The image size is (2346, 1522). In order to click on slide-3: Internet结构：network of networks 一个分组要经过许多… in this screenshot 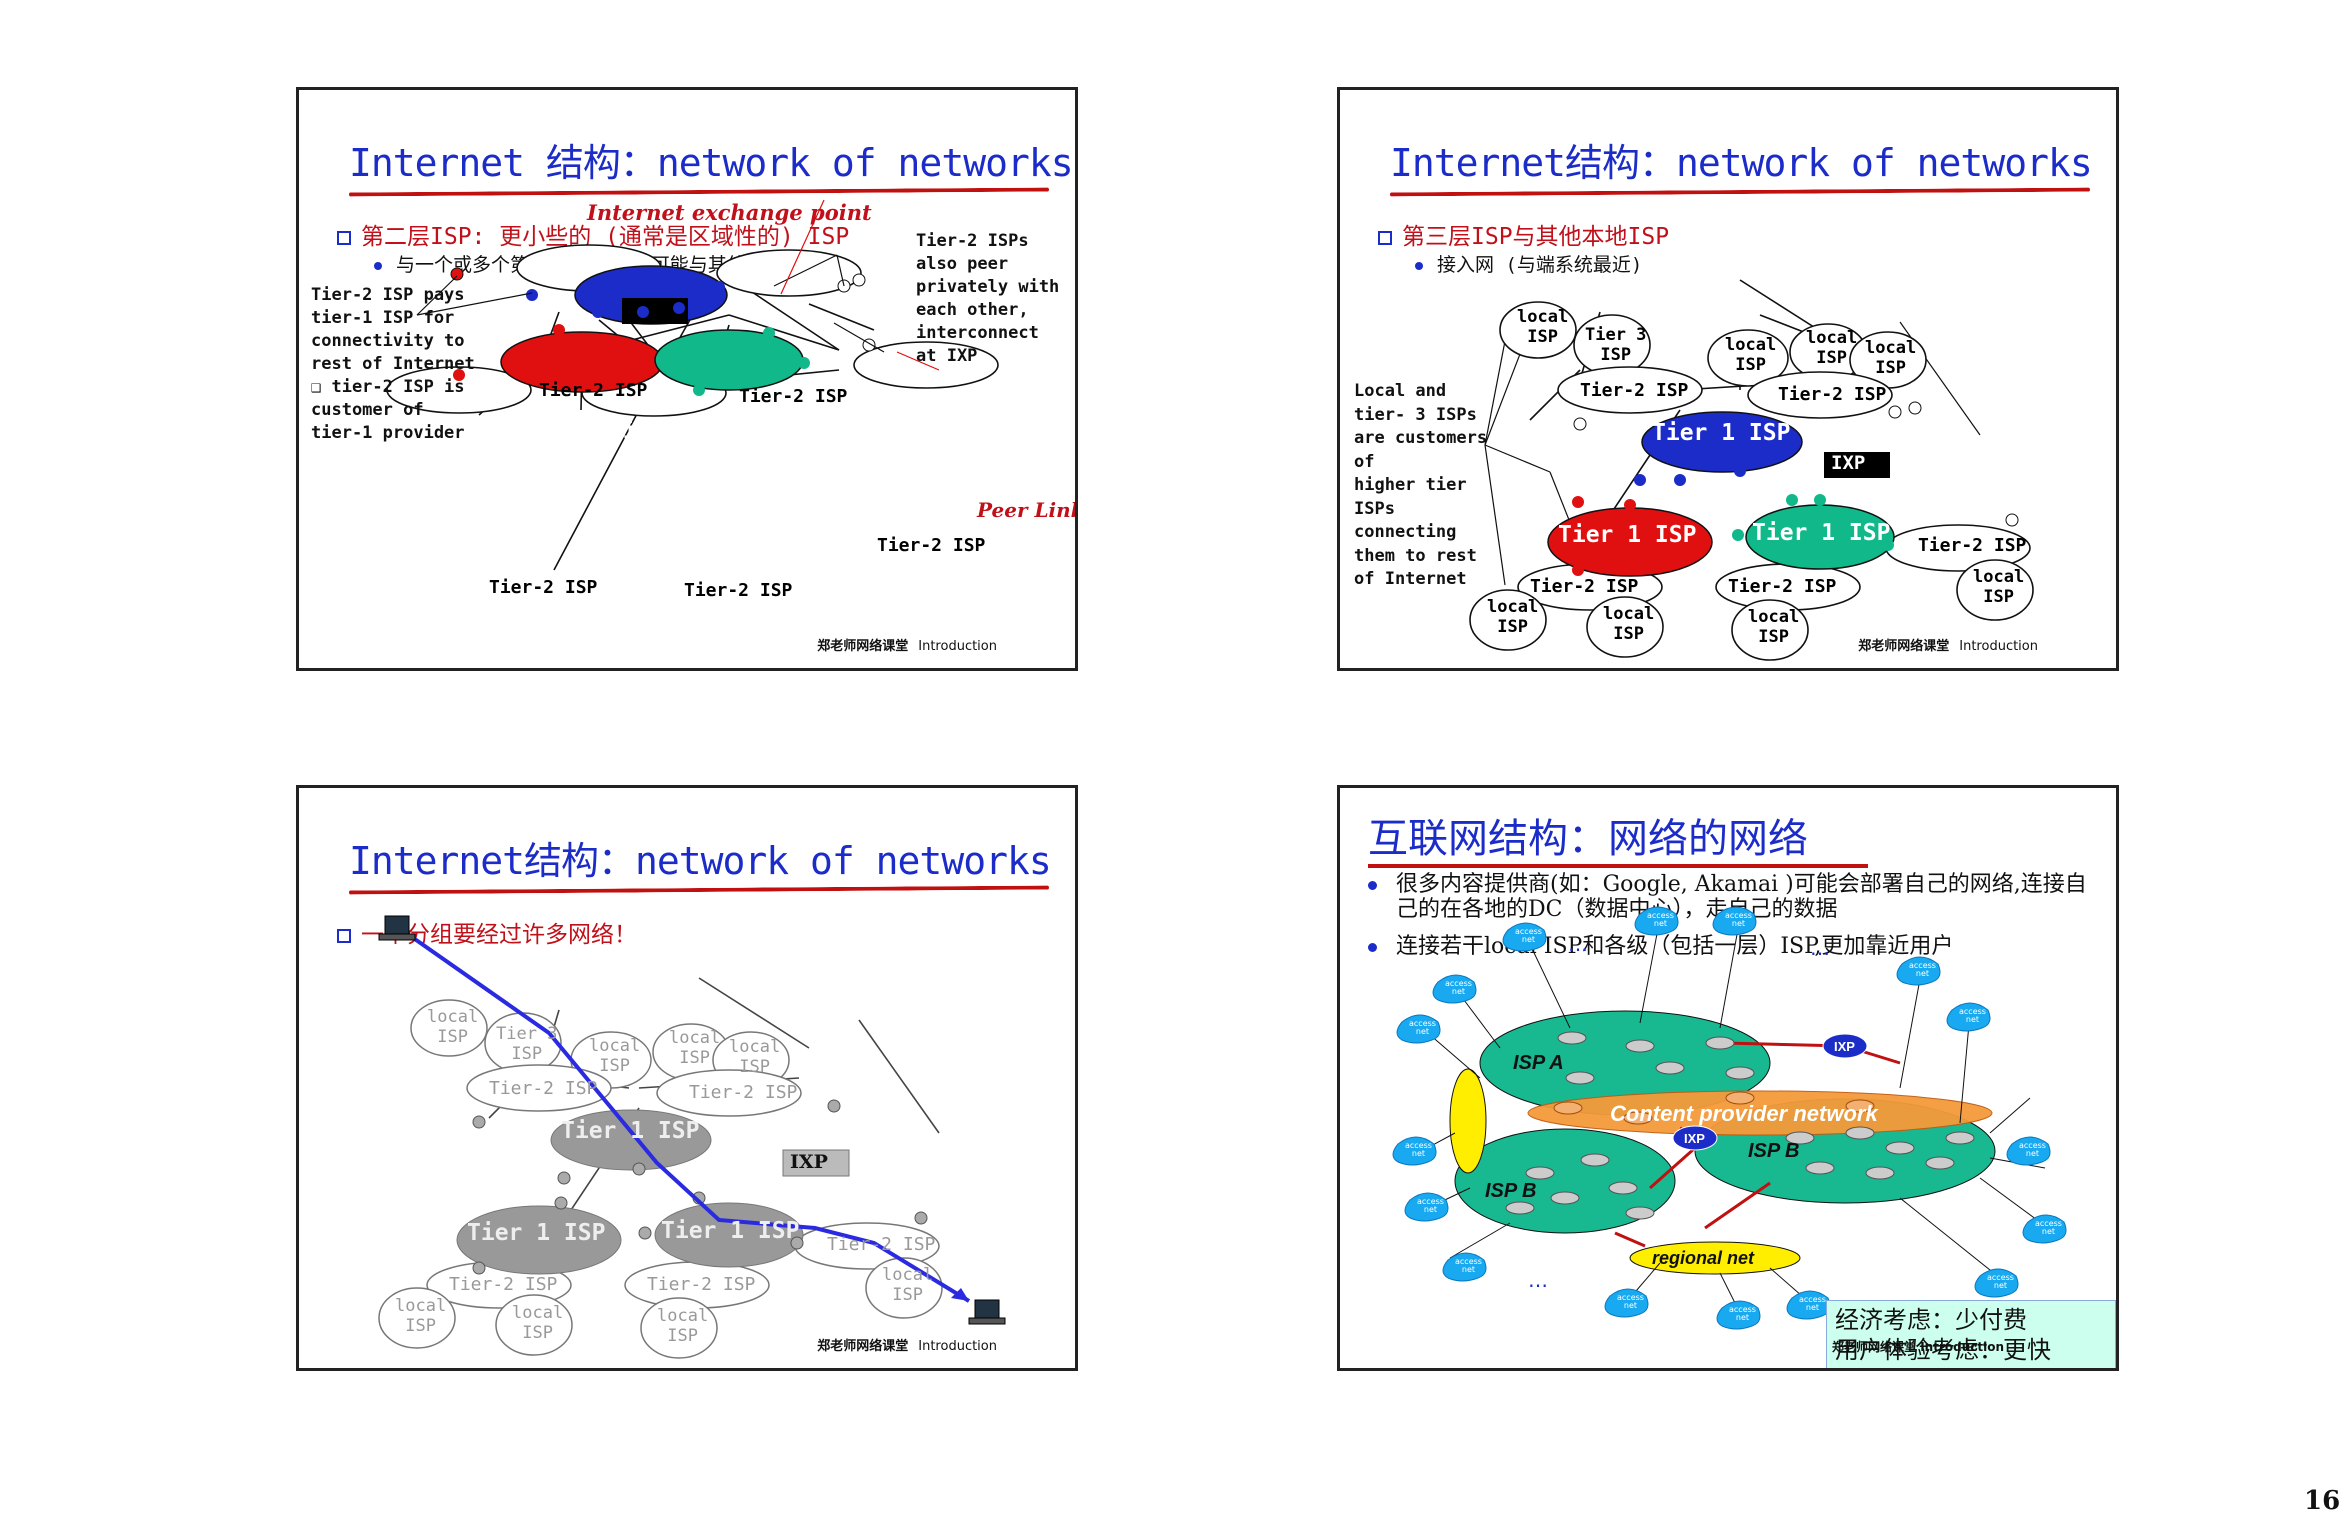, I will do `click(687, 1078)`.